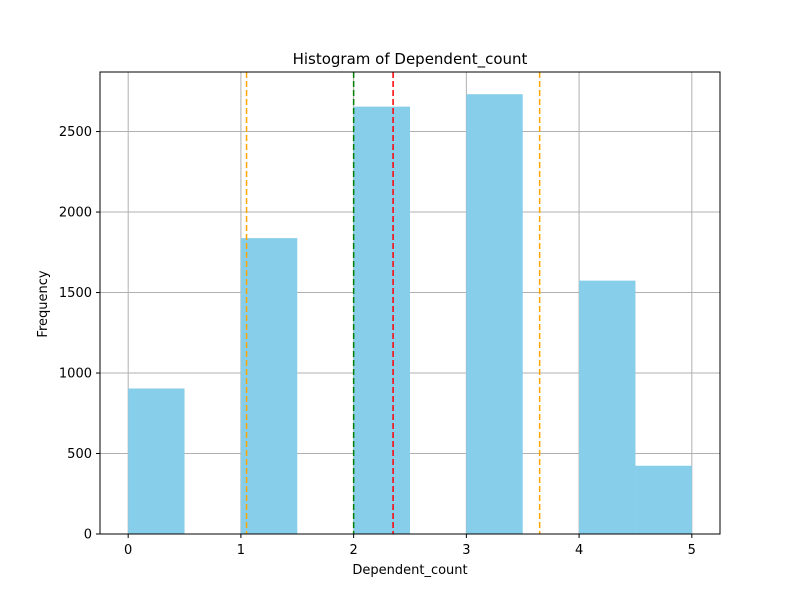 The width and height of the screenshot is (800, 600). What do you see at coordinates (79, 454) in the screenshot?
I see `y-tick-label: 500` at bounding box center [79, 454].